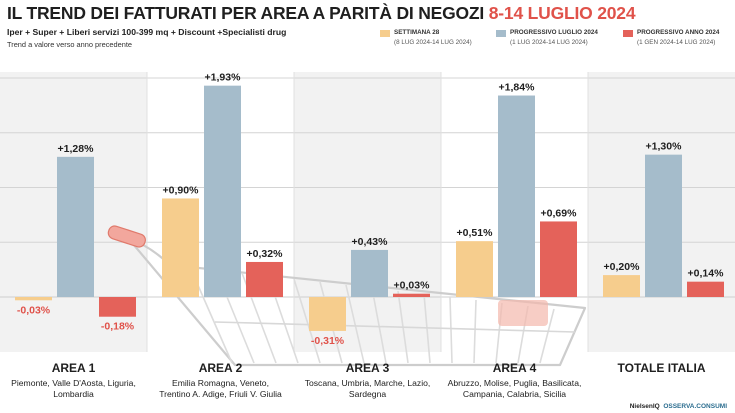  Describe the element at coordinates (221, 368) in the screenshot. I see `category-label: AREA 2` at that location.